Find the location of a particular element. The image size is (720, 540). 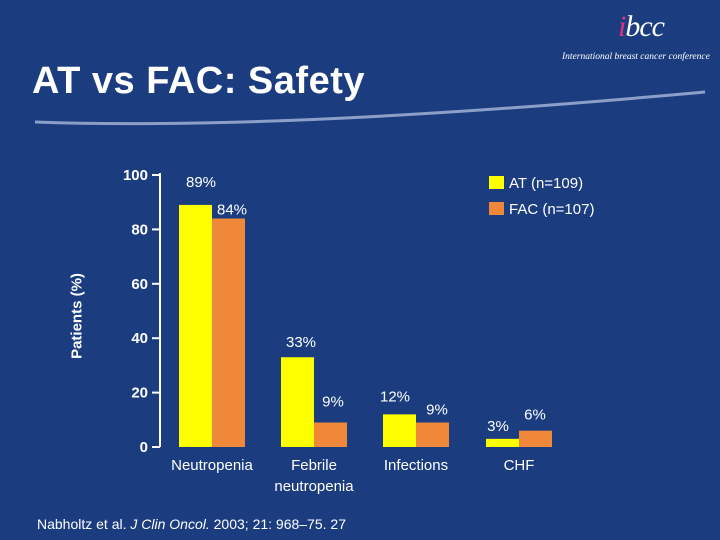

bar-value-label: 12% is located at coordinates (395, 396).